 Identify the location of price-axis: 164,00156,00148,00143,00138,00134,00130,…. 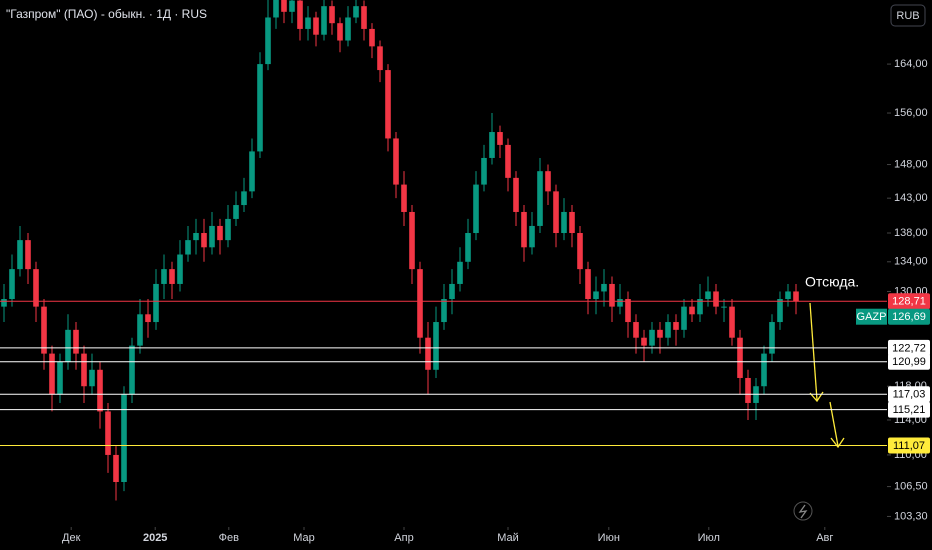
(907, 290).